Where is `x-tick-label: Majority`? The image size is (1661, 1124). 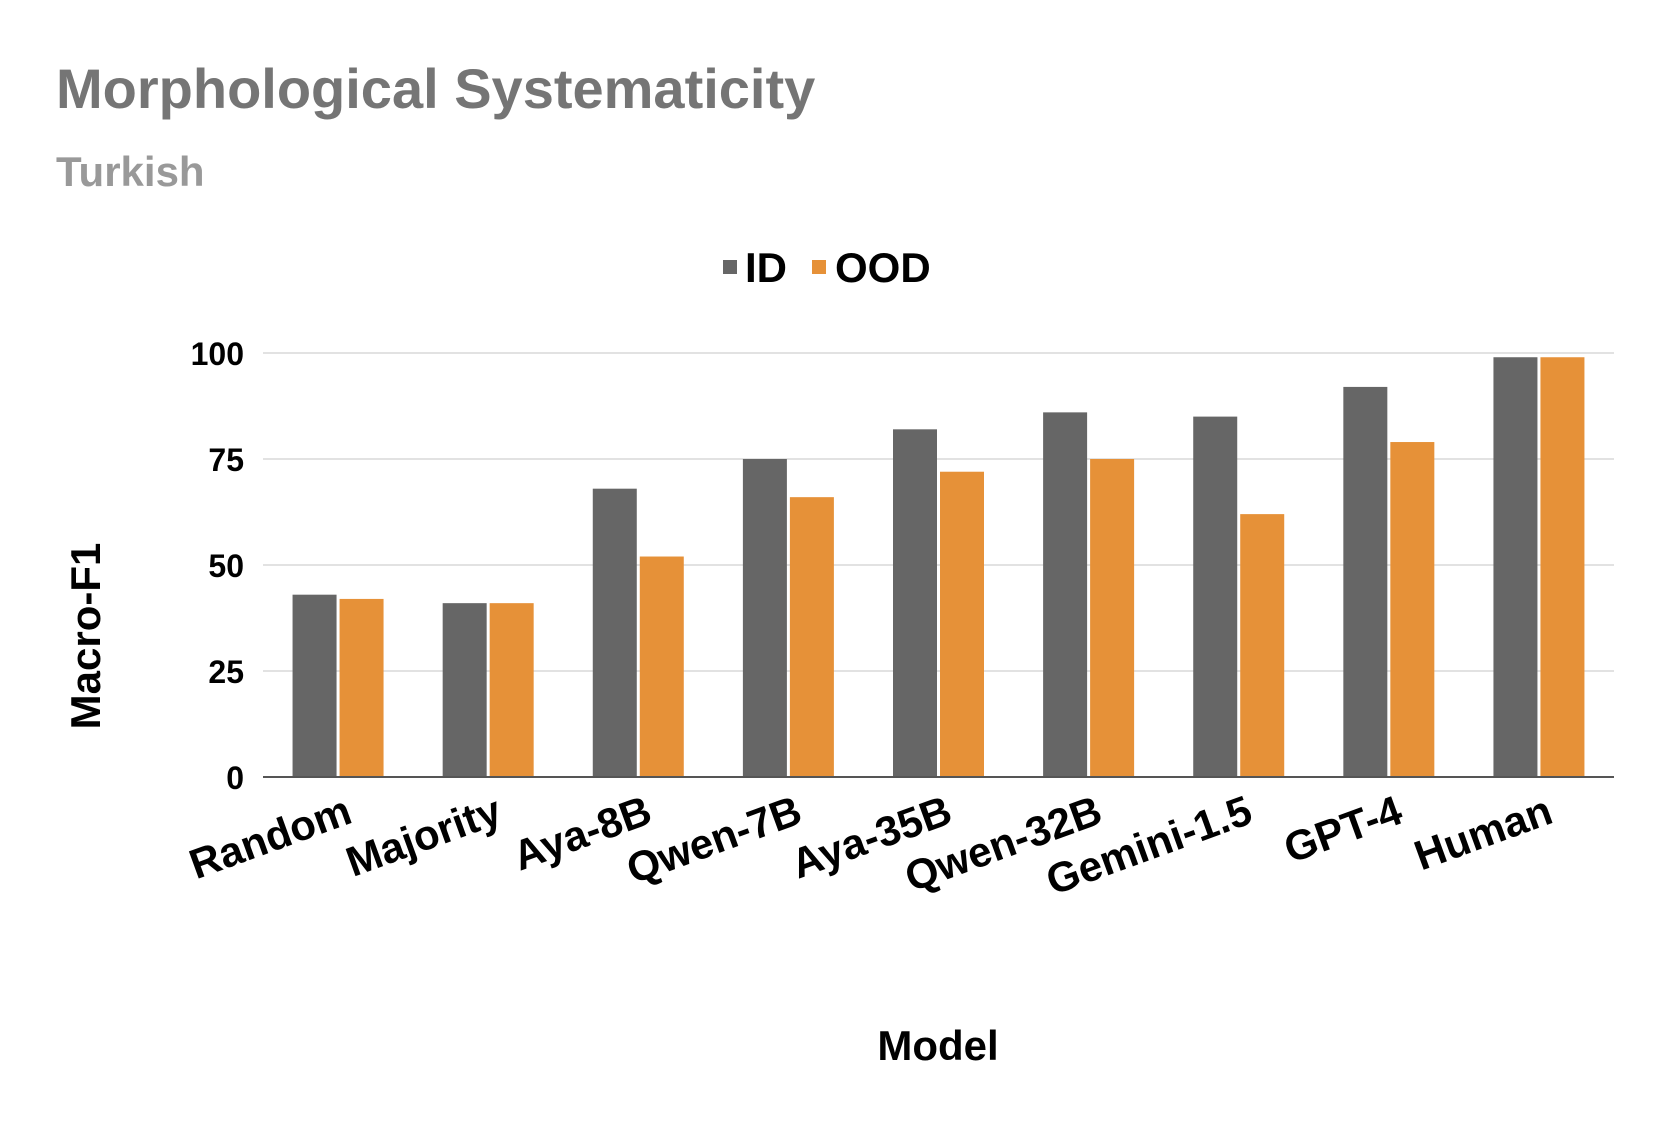 x-tick-label: Majority is located at coordinates (424, 835).